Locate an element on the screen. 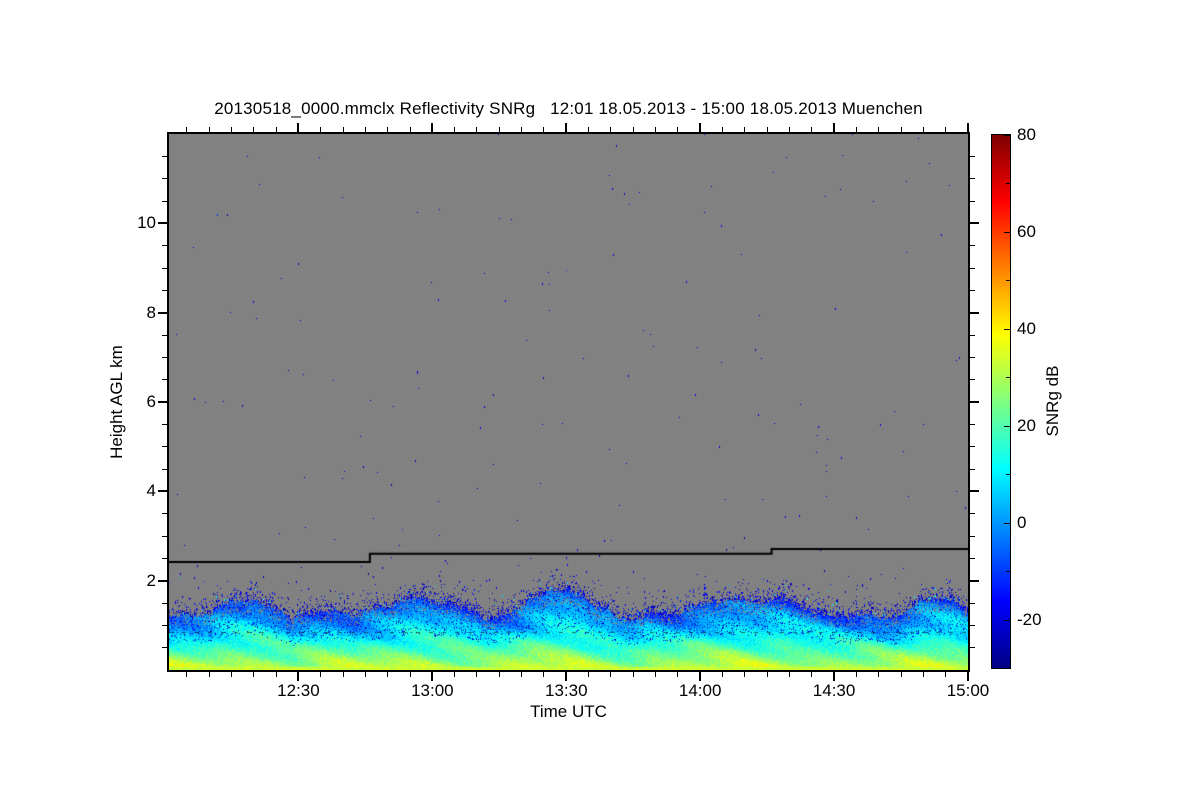  y-tick-label: 10 is located at coordinates (146, 223).